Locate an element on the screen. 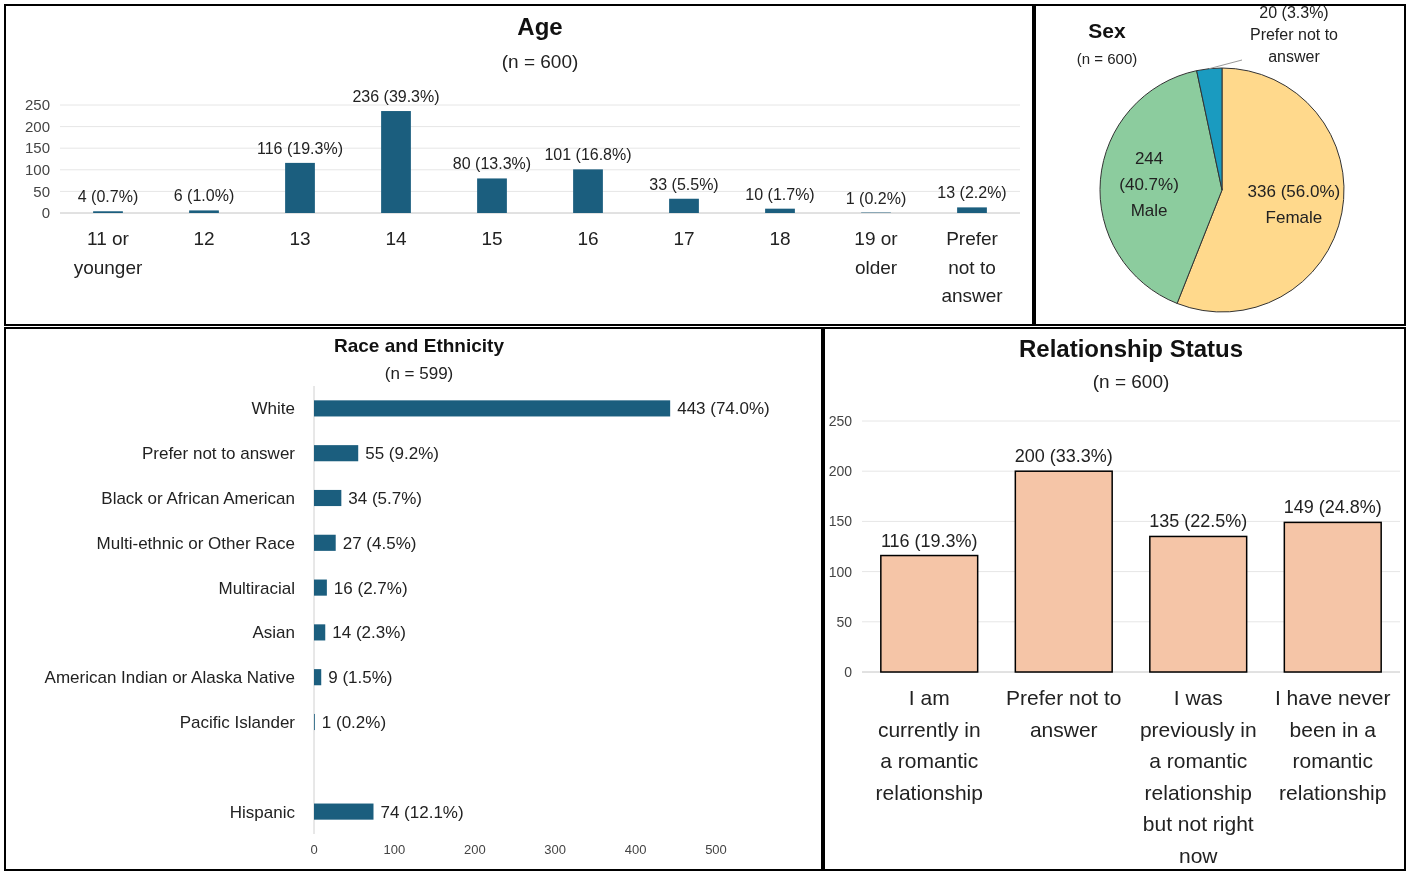  chart-title: Relationship Status is located at coordinates (1131, 348).